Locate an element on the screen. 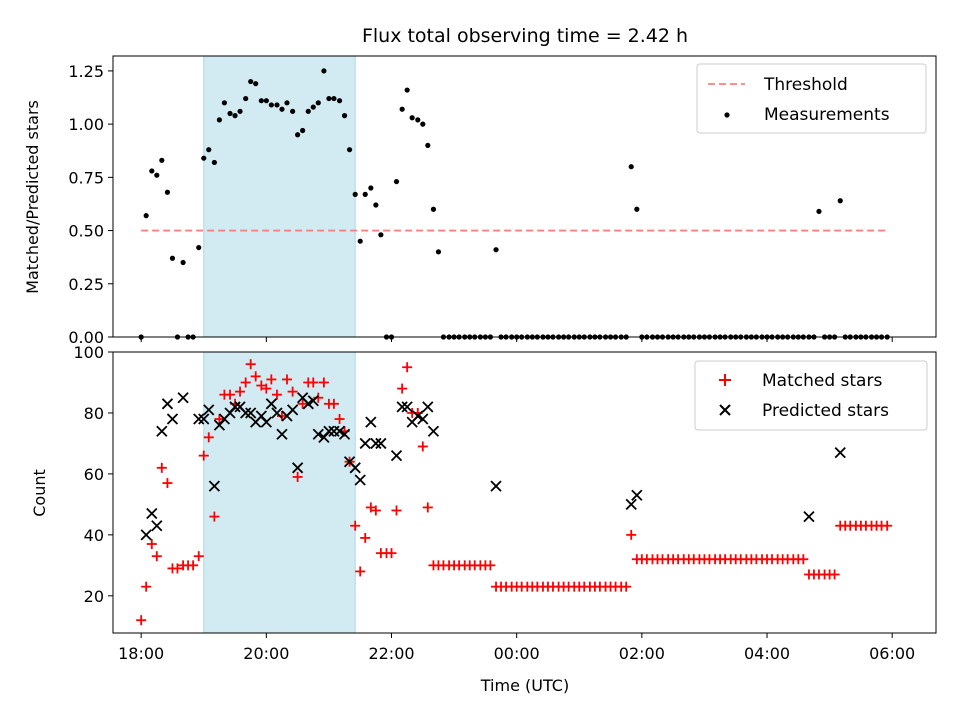 The width and height of the screenshot is (960, 720). ratio-y-ticks: 0.00 0.25 0.50 0.75 1.00 1.25 is located at coordinates (90, 204).